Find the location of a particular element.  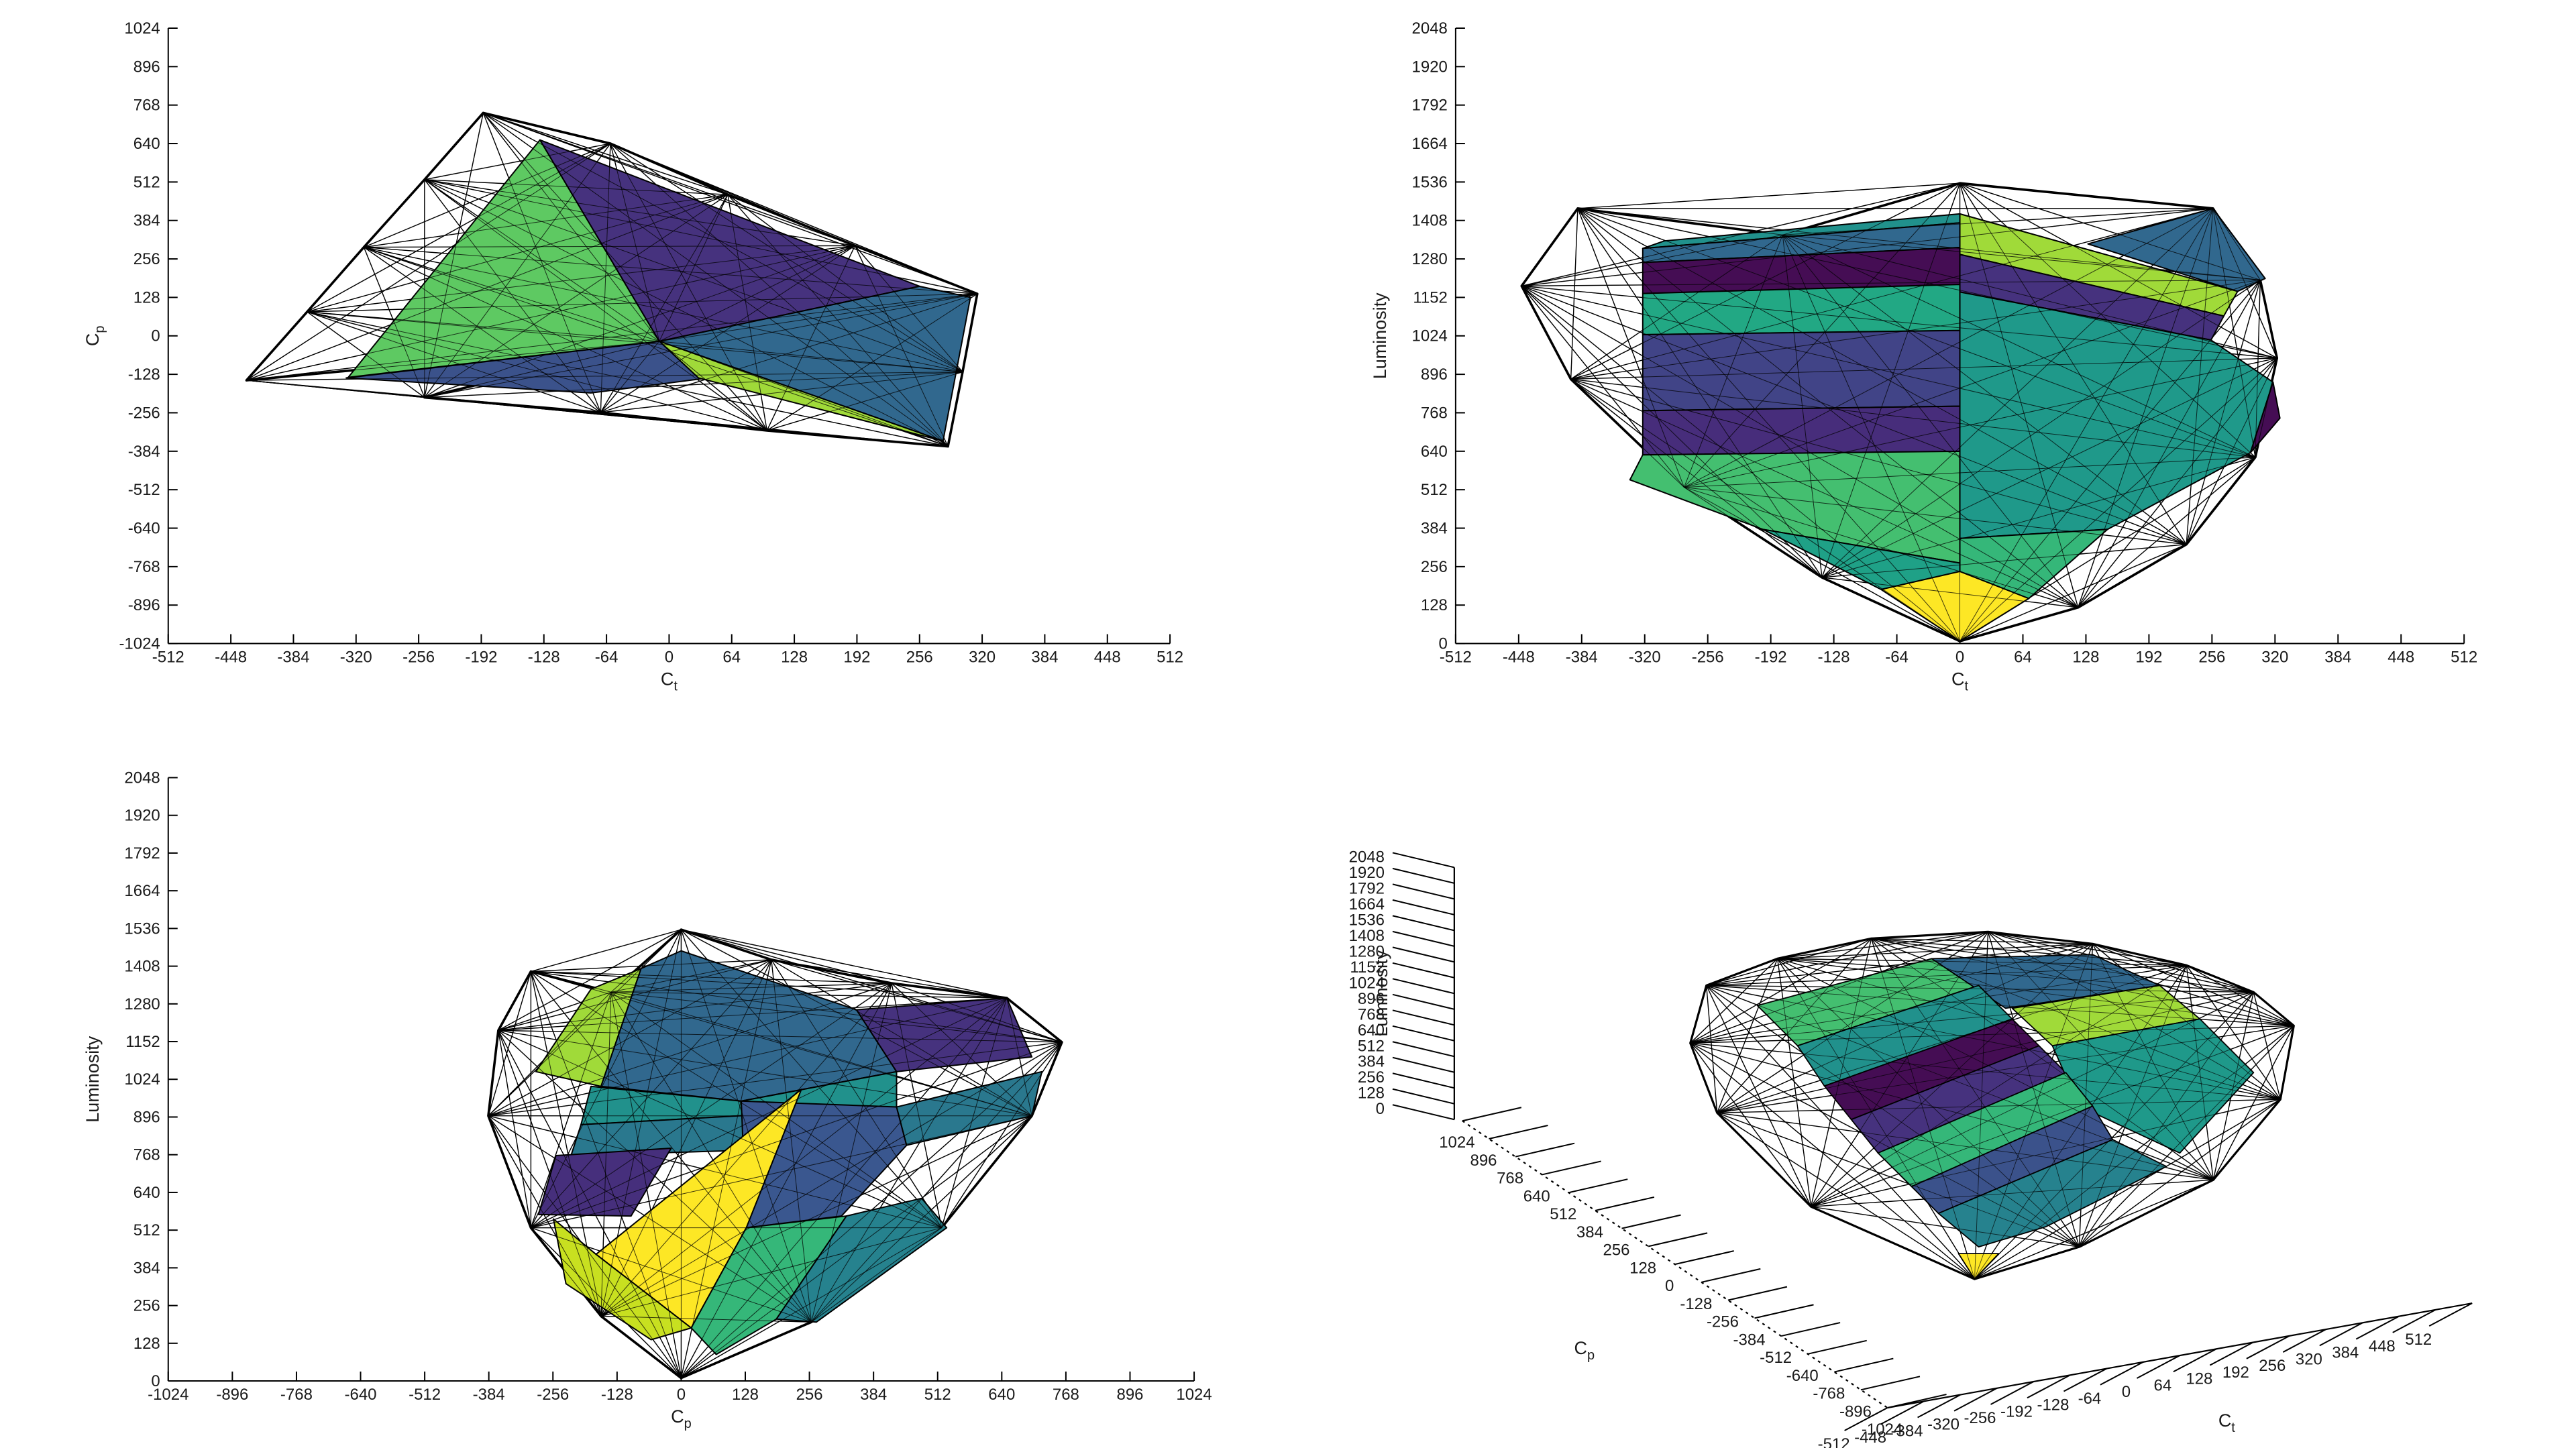

tick-label: -64 is located at coordinates (1897, 658).